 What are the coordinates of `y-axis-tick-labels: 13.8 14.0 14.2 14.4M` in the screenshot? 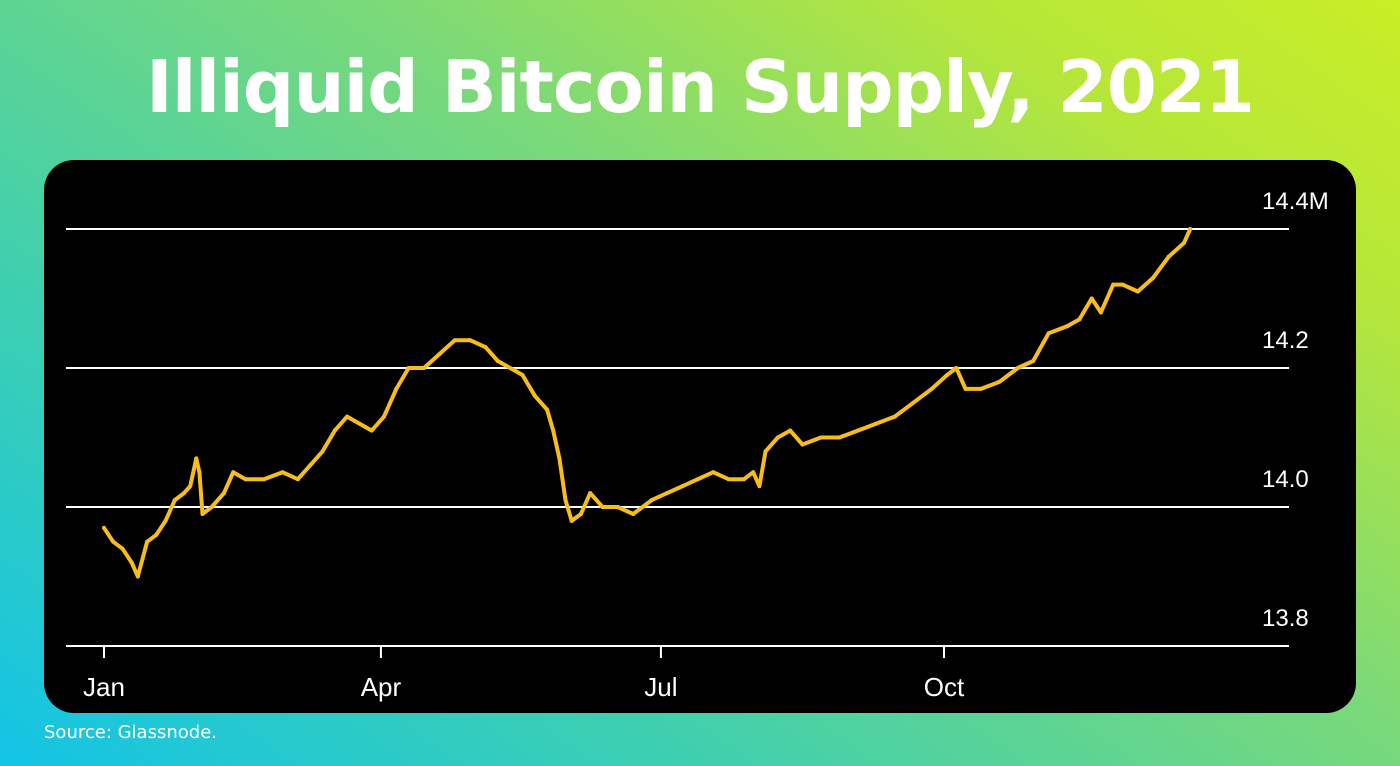 It's located at (1295, 410).